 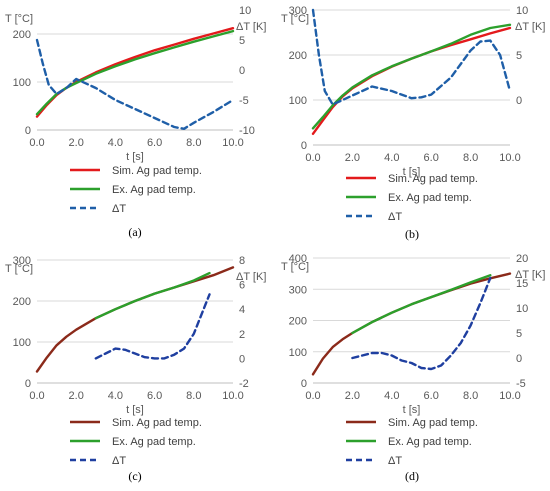 What do you see at coordinates (242, 261) in the screenshot?
I see `y-right-tick-label: 8` at bounding box center [242, 261].